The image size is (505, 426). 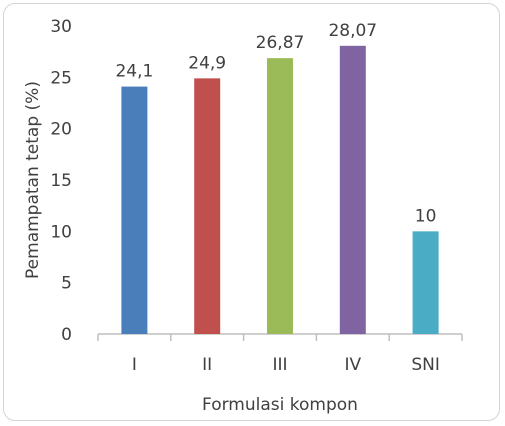 What do you see at coordinates (134, 210) in the screenshot?
I see `bar-i` at bounding box center [134, 210].